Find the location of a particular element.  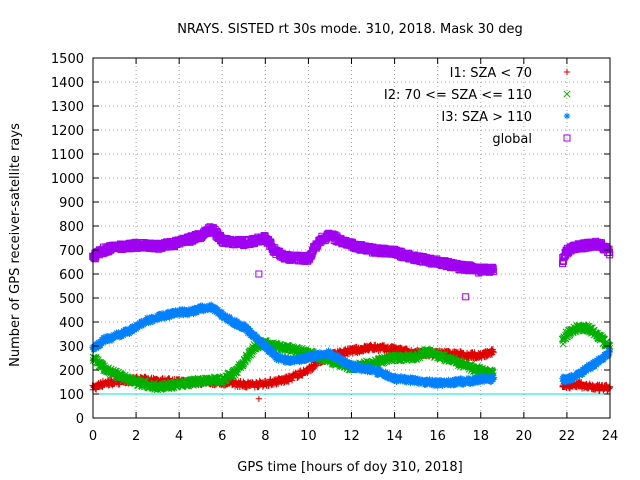

x-tick-label: 0 is located at coordinates (93, 436).